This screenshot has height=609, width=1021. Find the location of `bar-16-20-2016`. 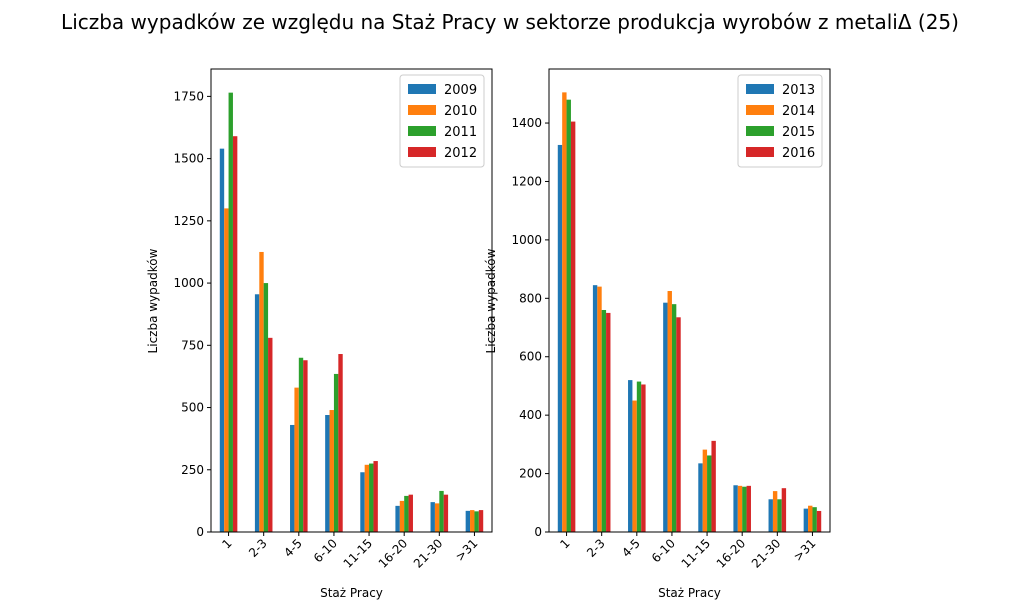

bar-16-20-2016 is located at coordinates (748, 508).